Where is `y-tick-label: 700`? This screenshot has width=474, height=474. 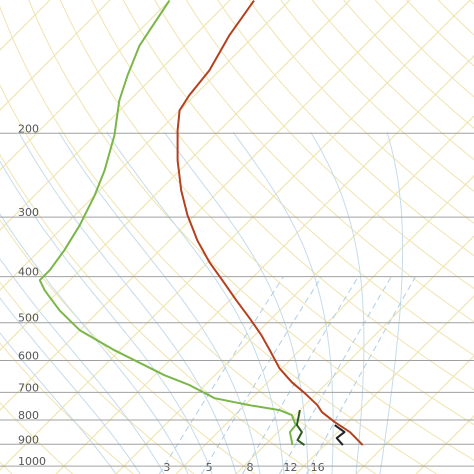
y-tick-label: 700 is located at coordinates (28, 387).